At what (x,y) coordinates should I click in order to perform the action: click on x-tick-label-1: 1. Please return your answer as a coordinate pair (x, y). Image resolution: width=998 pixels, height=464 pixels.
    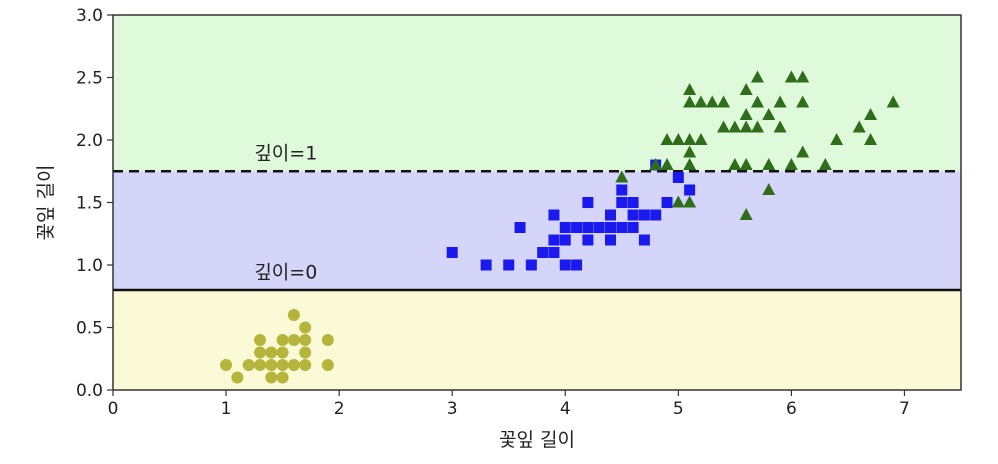
    Looking at the image, I should click on (226, 409).